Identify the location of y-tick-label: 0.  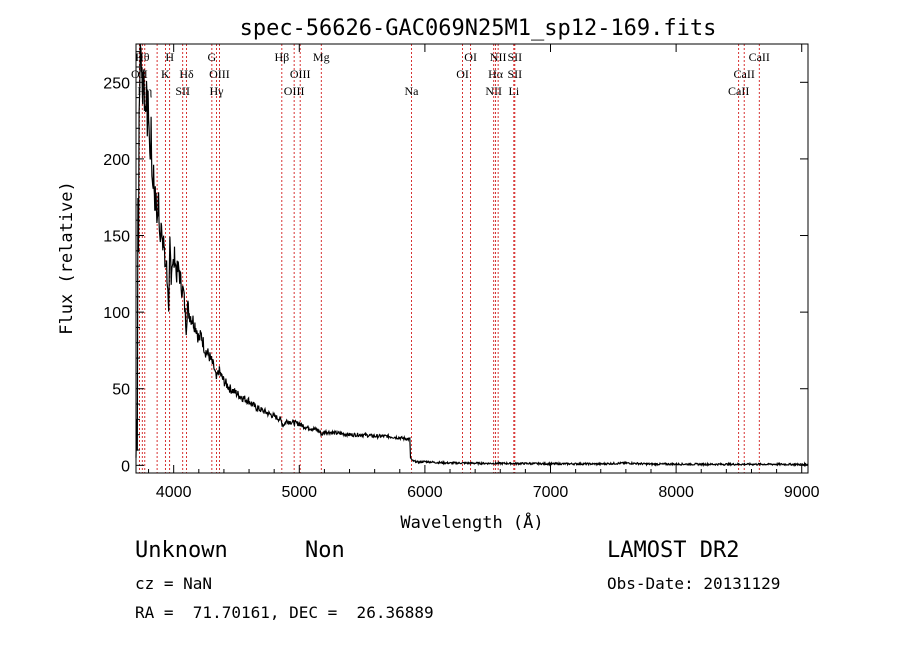
(125, 466).